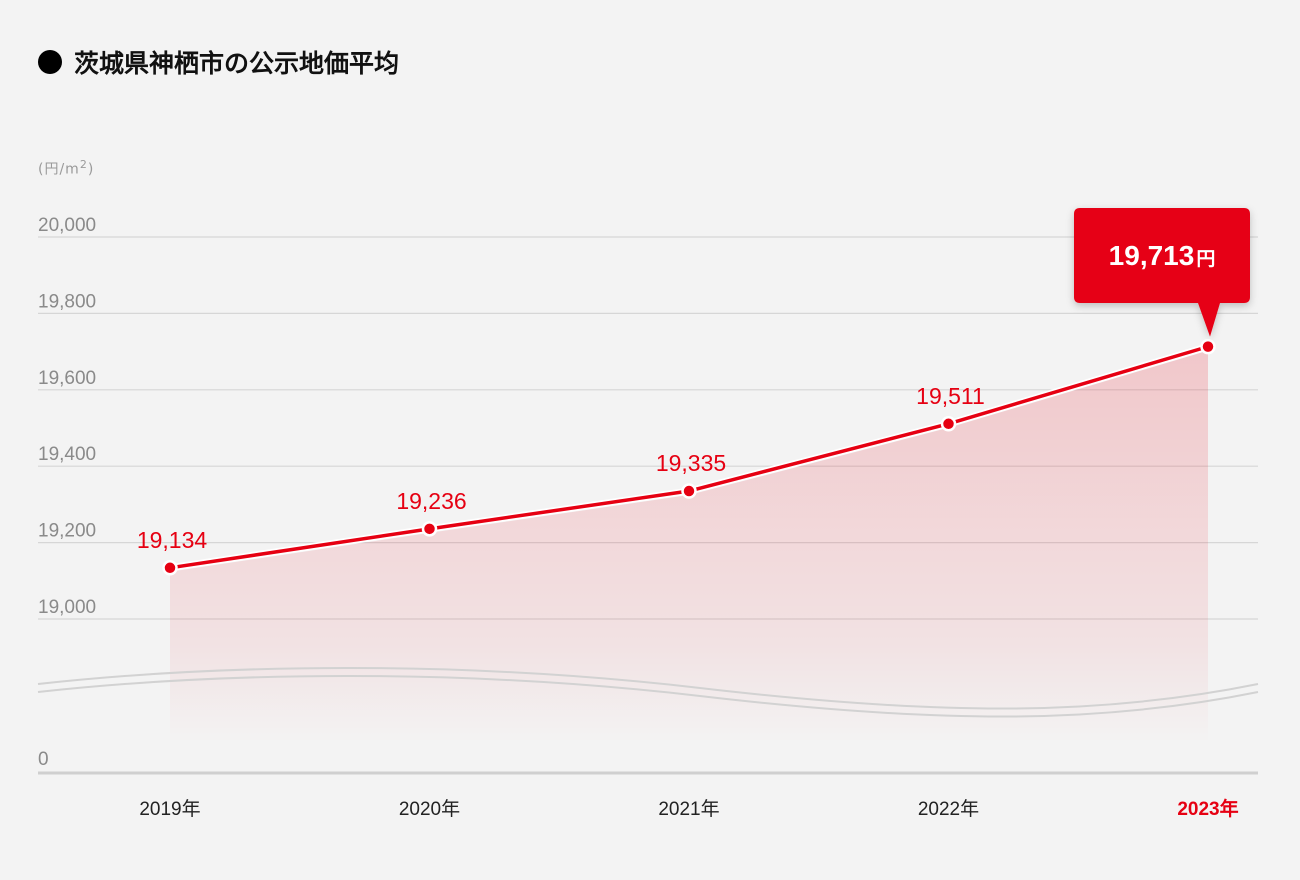  What do you see at coordinates (688, 809) in the screenshot?
I see `x-tick-label: 2021年` at bounding box center [688, 809].